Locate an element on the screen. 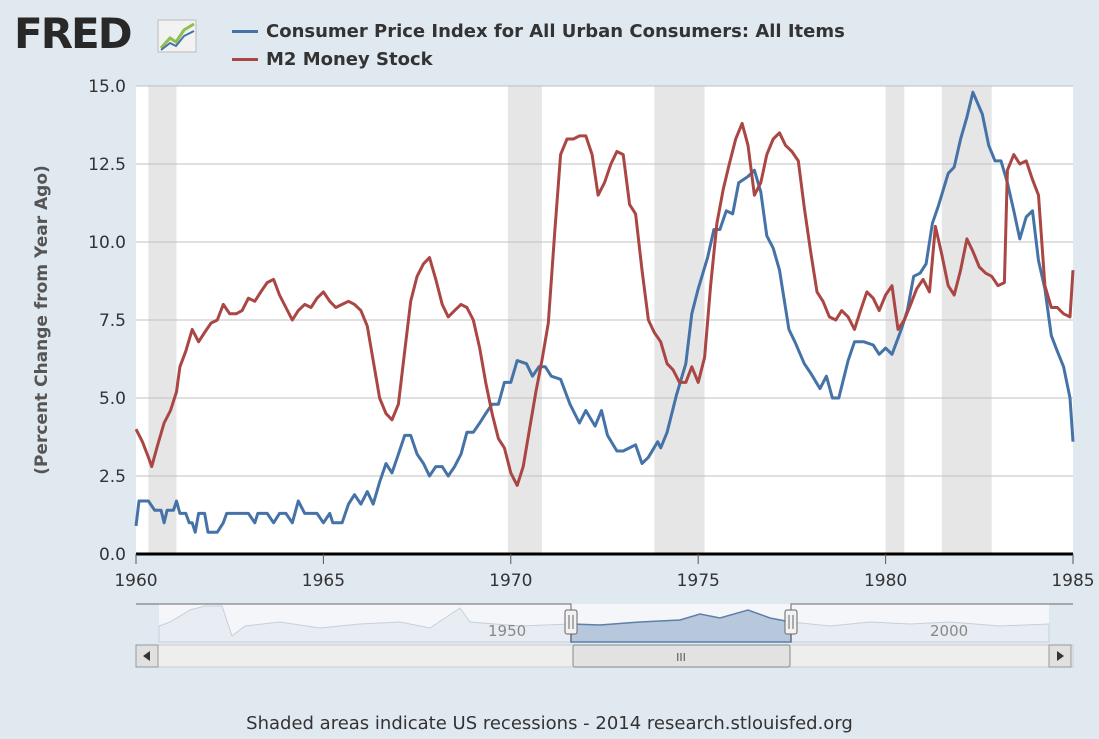 This screenshot has height=739, width=1099. navigator-label-2000: 2000 is located at coordinates (949, 631).